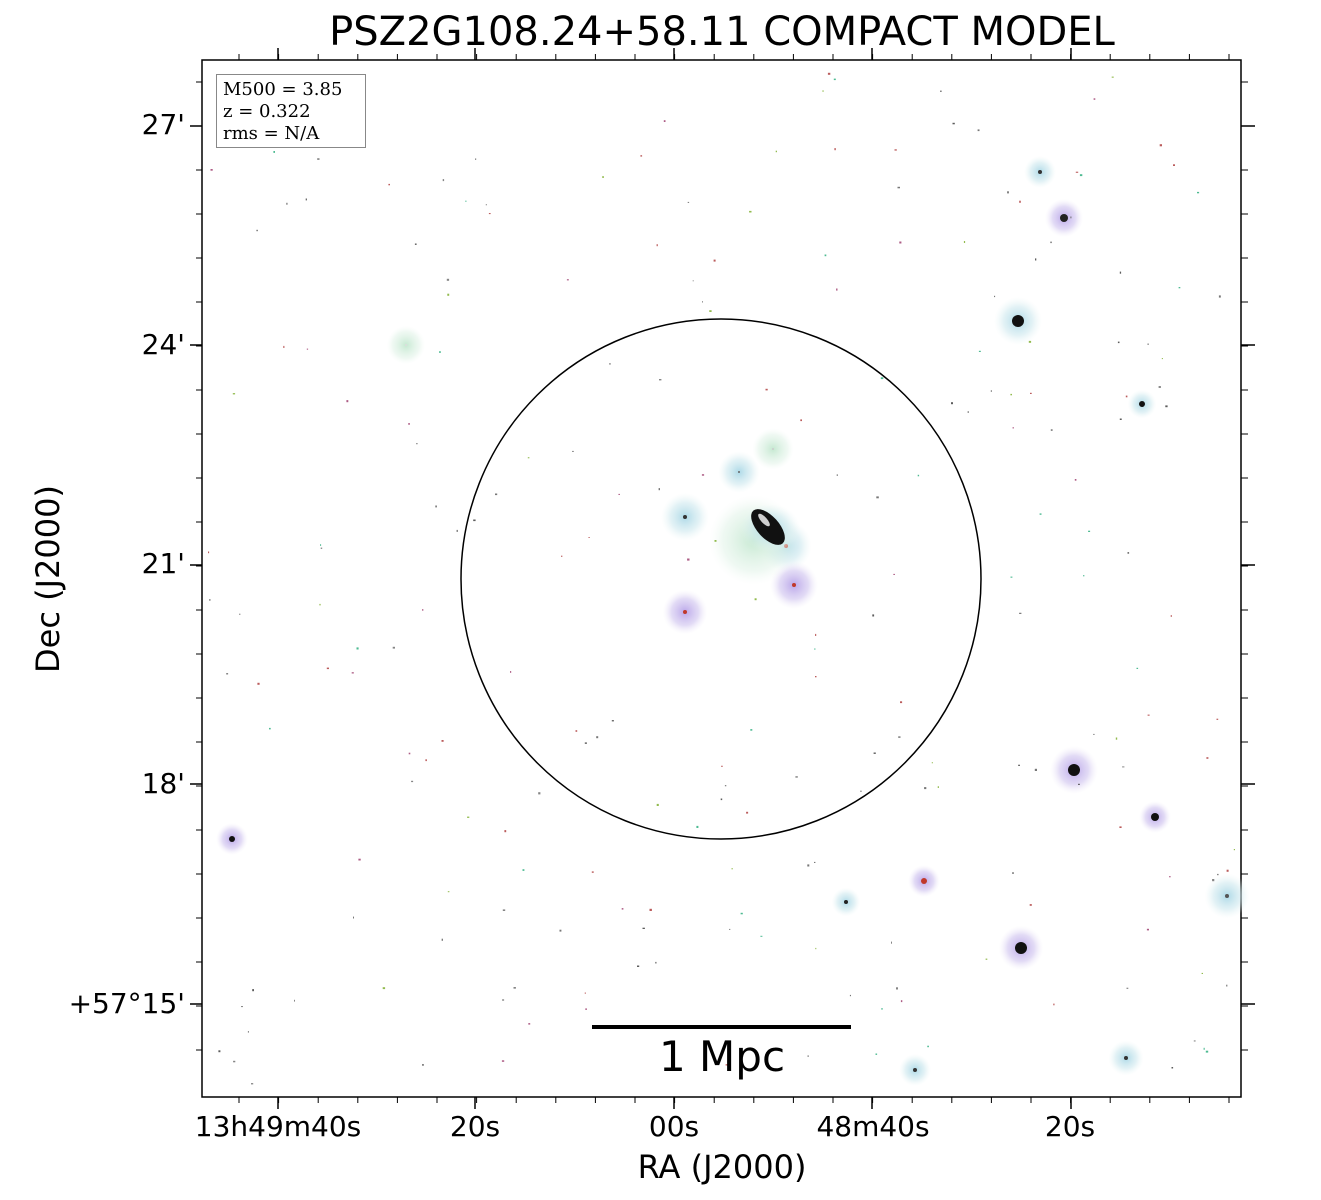 The image size is (1321, 1200). What do you see at coordinates (278, 1126) in the screenshot?
I see `xtick-label: 13h49m40s` at bounding box center [278, 1126].